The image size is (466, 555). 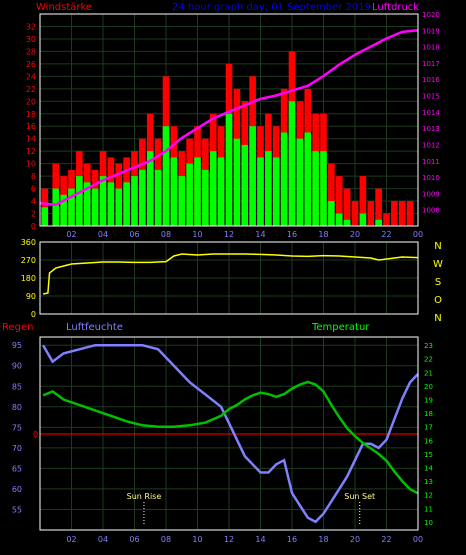 What do you see at coordinates (31, 64) in the screenshot?
I see `wind-tick-label: 26` at bounding box center [31, 64].